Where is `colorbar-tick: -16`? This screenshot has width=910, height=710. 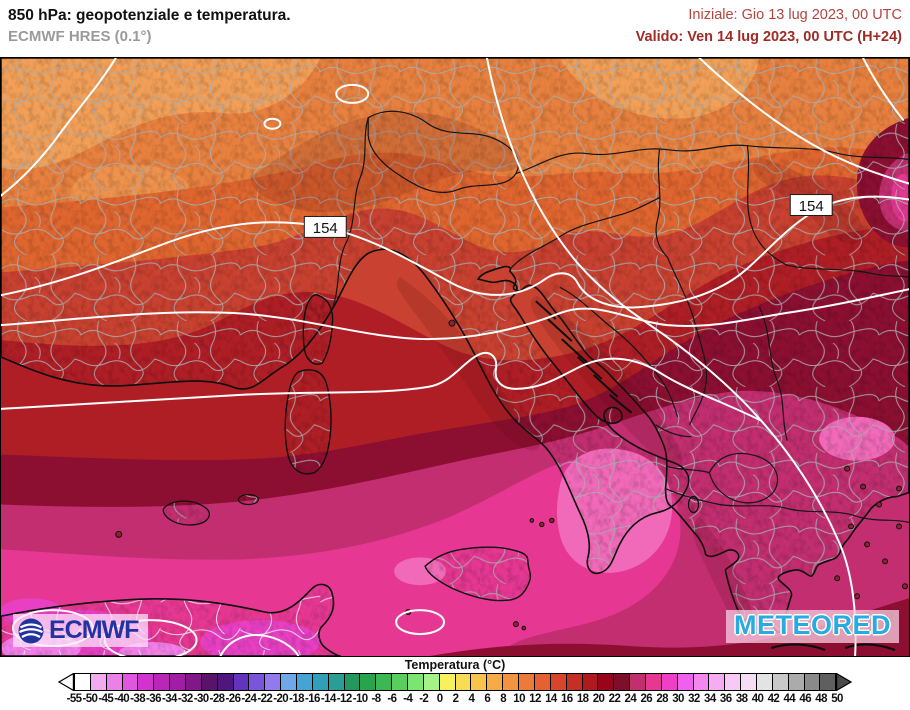
colorbar-tick: -16 is located at coordinates (312, 699).